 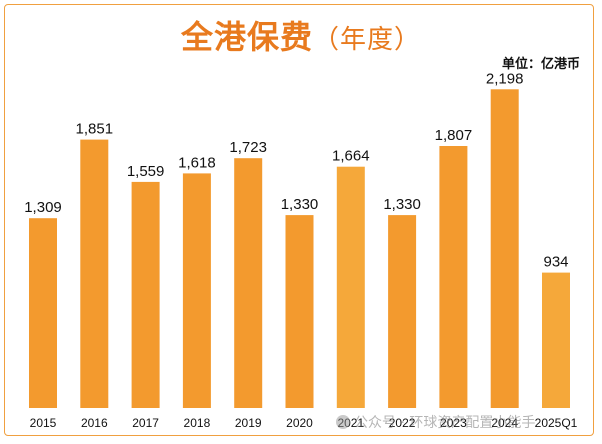 I want to click on bar-2018, so click(x=196, y=290).